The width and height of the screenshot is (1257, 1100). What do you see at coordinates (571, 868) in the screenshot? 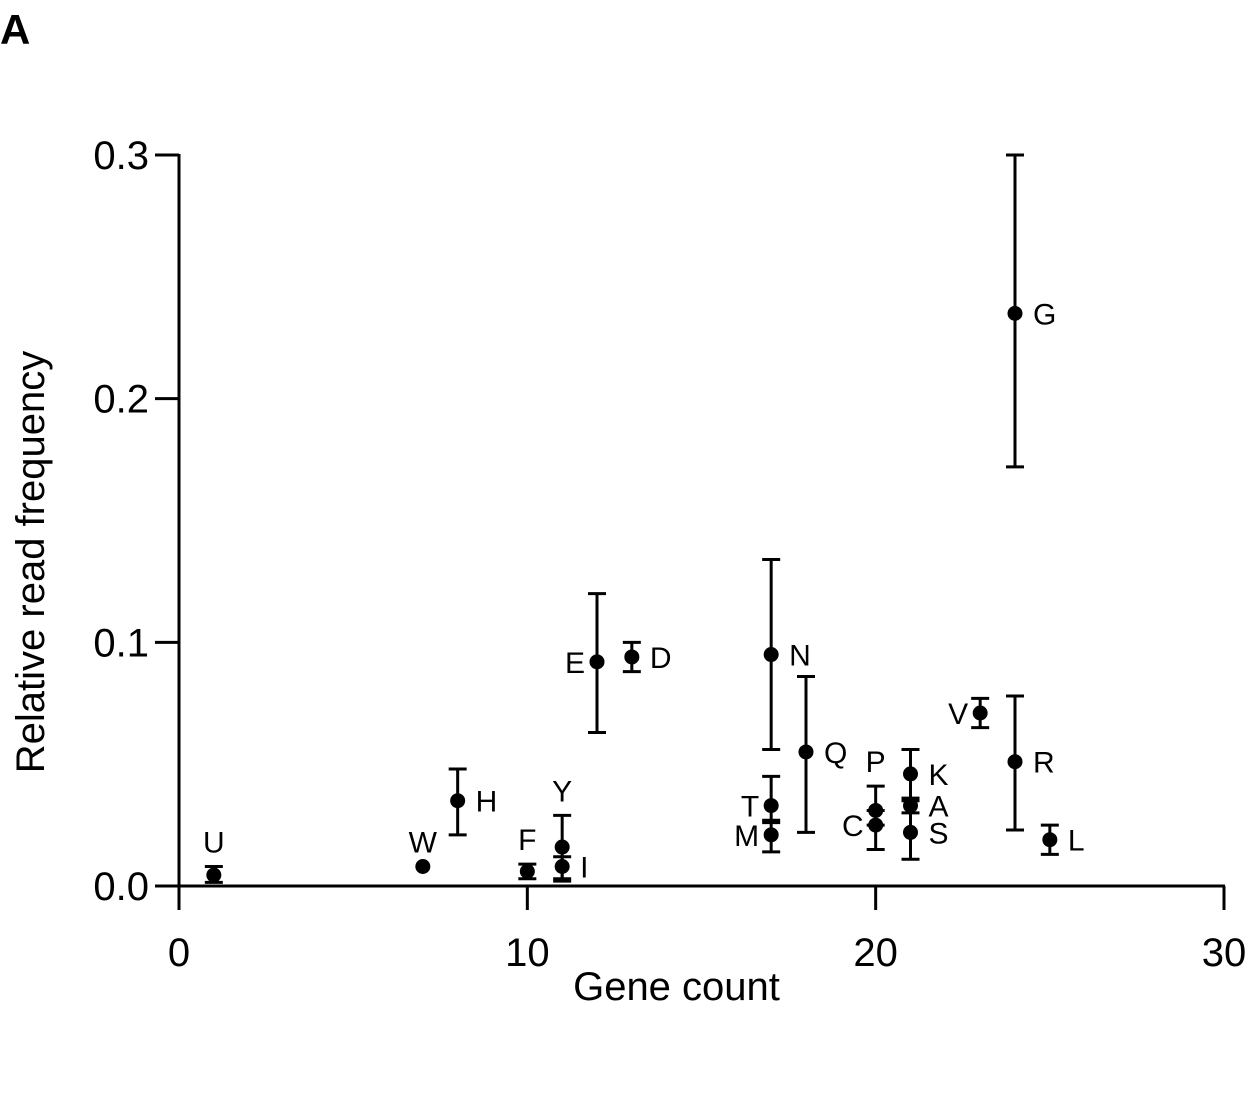
I see `data-point-I: I` at bounding box center [571, 868].